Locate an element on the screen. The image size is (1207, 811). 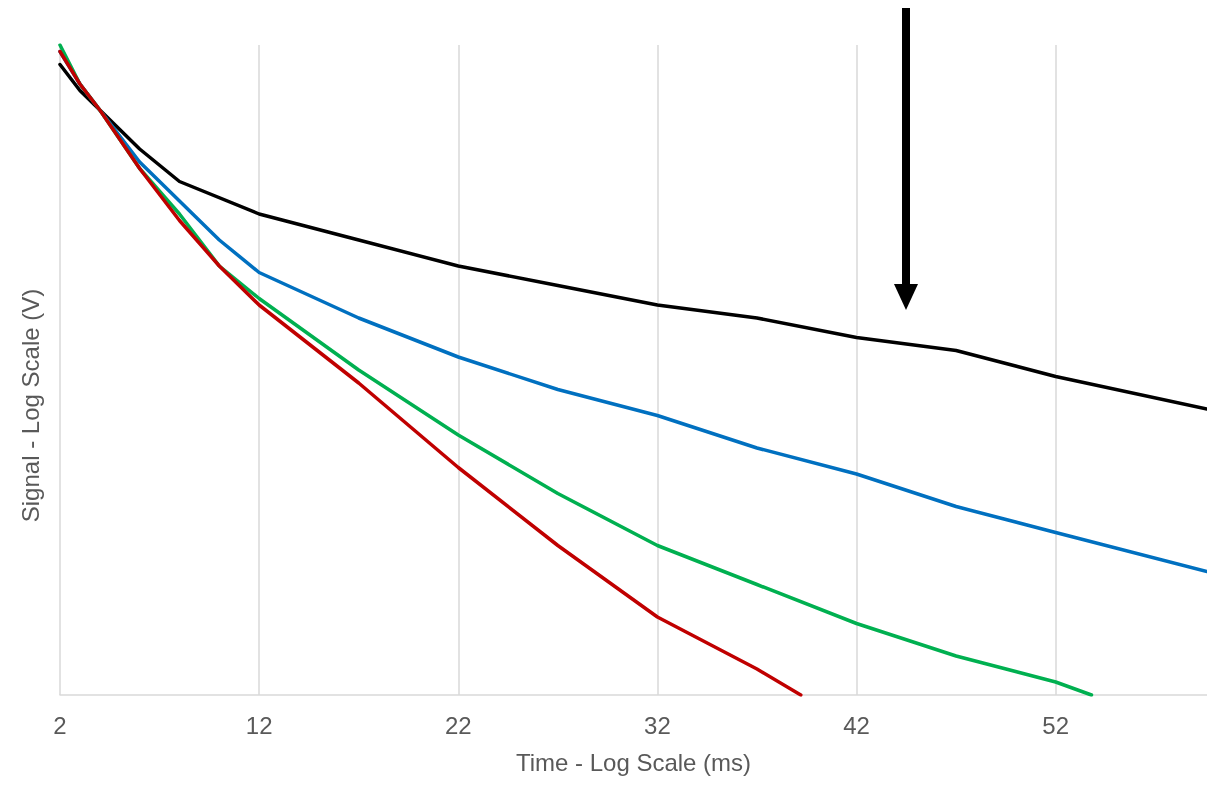
x-axis-title: Time - Log Scale (ms) is located at coordinates (633, 762).